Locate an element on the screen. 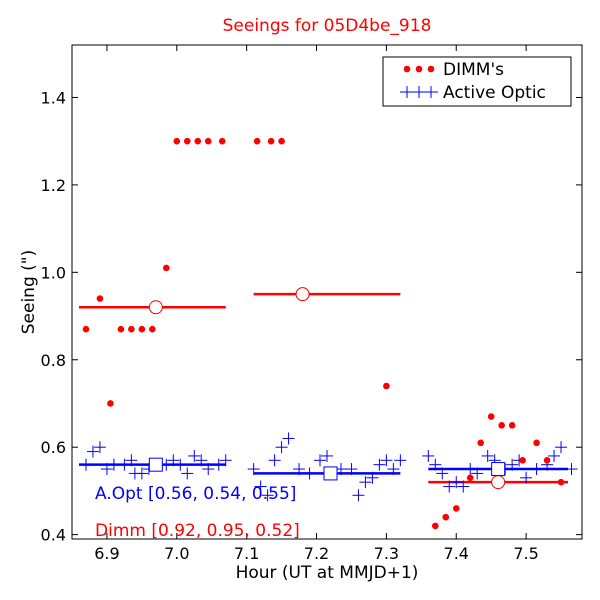 The image size is (600, 600). legend-dimm-symbol is located at coordinates (419, 69).